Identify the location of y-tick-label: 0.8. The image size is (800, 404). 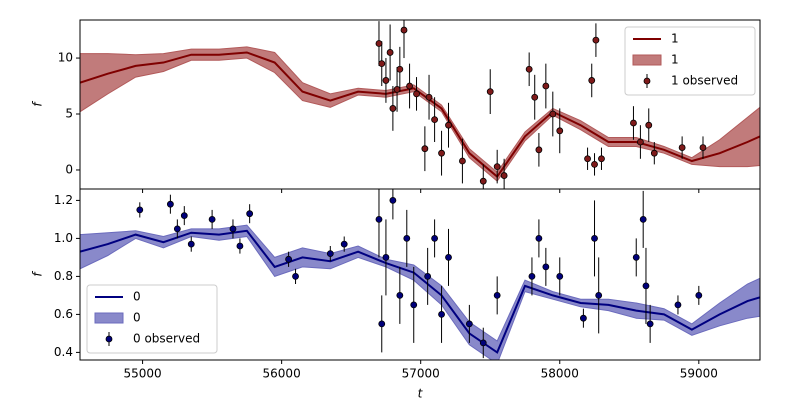
(63, 276).